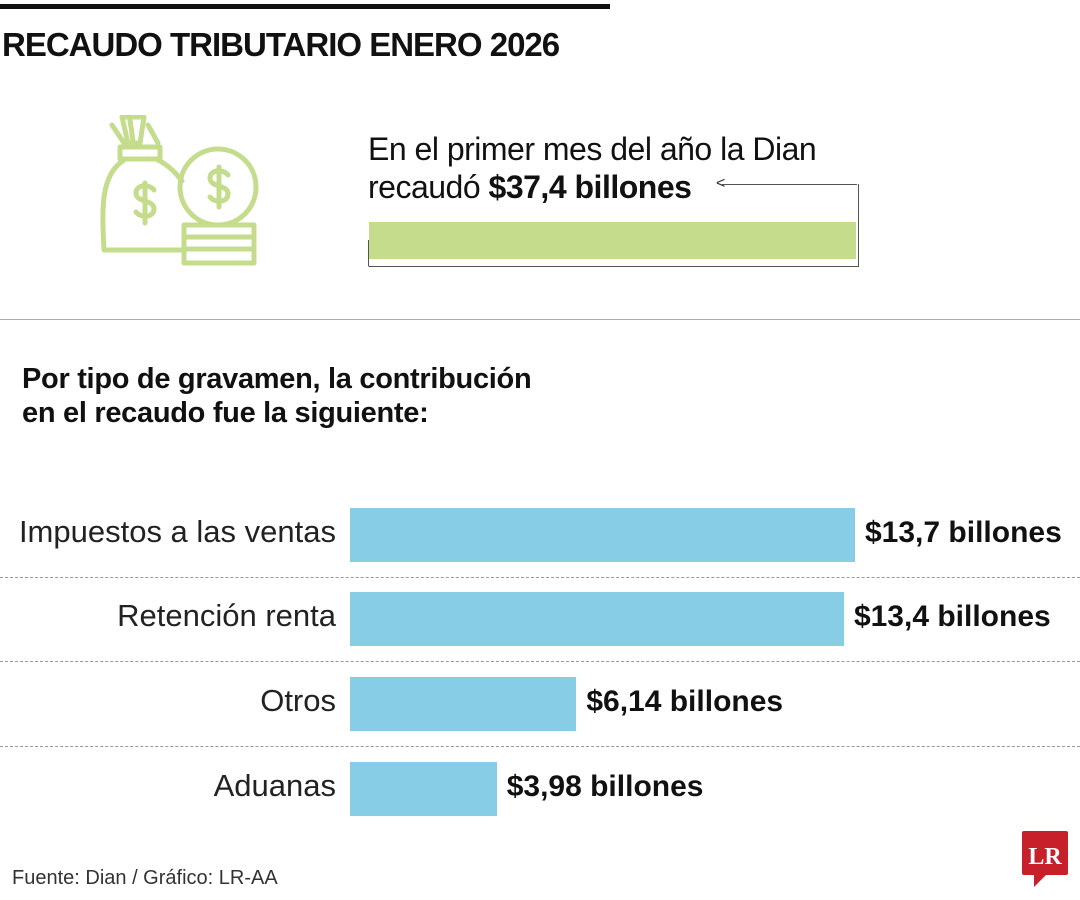  I want to click on top-rule, so click(305, 6).